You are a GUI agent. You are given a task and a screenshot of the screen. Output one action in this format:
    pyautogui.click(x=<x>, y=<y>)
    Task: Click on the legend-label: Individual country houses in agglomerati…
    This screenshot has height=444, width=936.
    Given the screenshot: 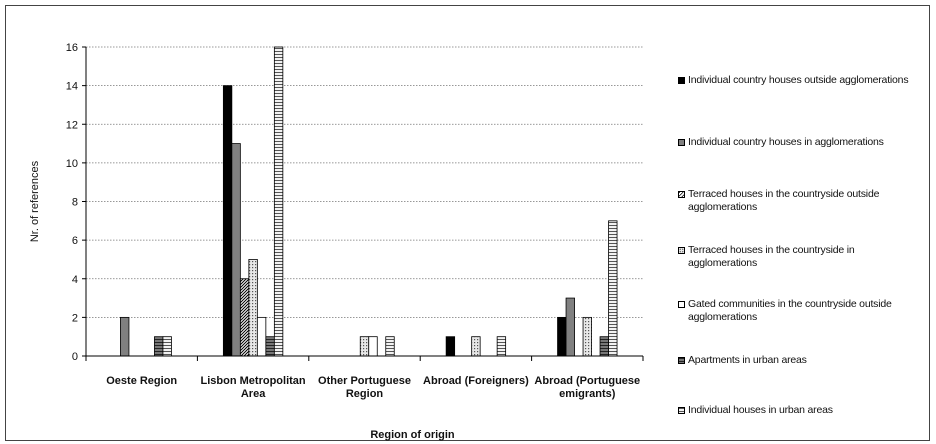 What is the action you would take?
    pyautogui.click(x=812, y=142)
    